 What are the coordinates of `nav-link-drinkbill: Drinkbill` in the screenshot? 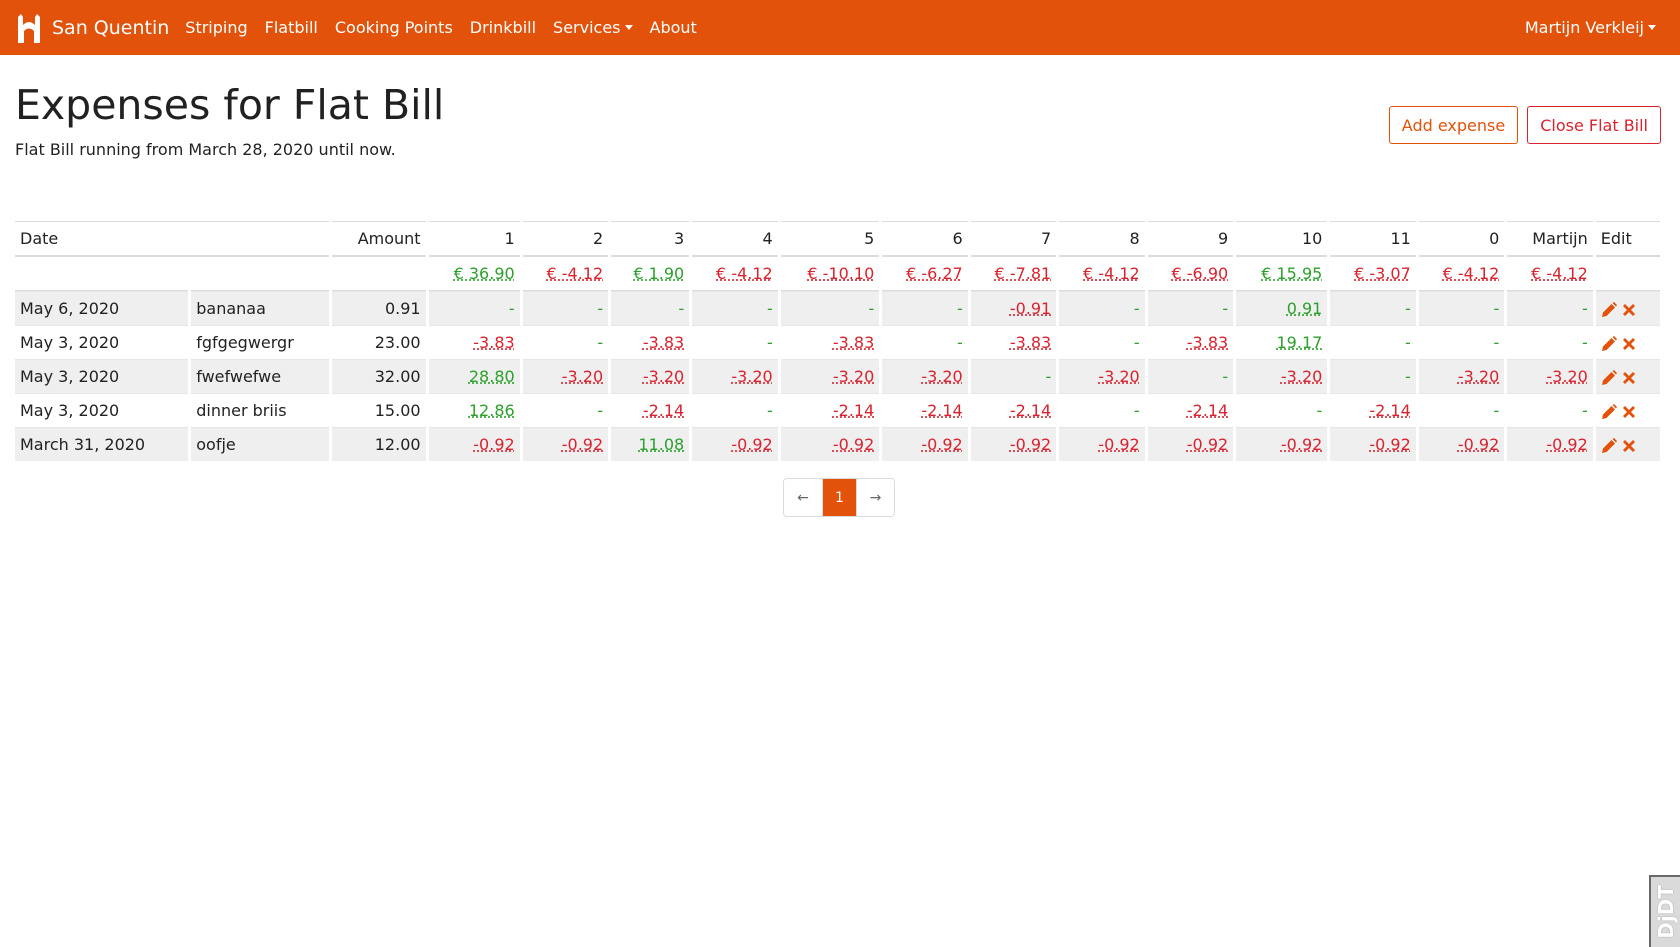 It's located at (503, 27).